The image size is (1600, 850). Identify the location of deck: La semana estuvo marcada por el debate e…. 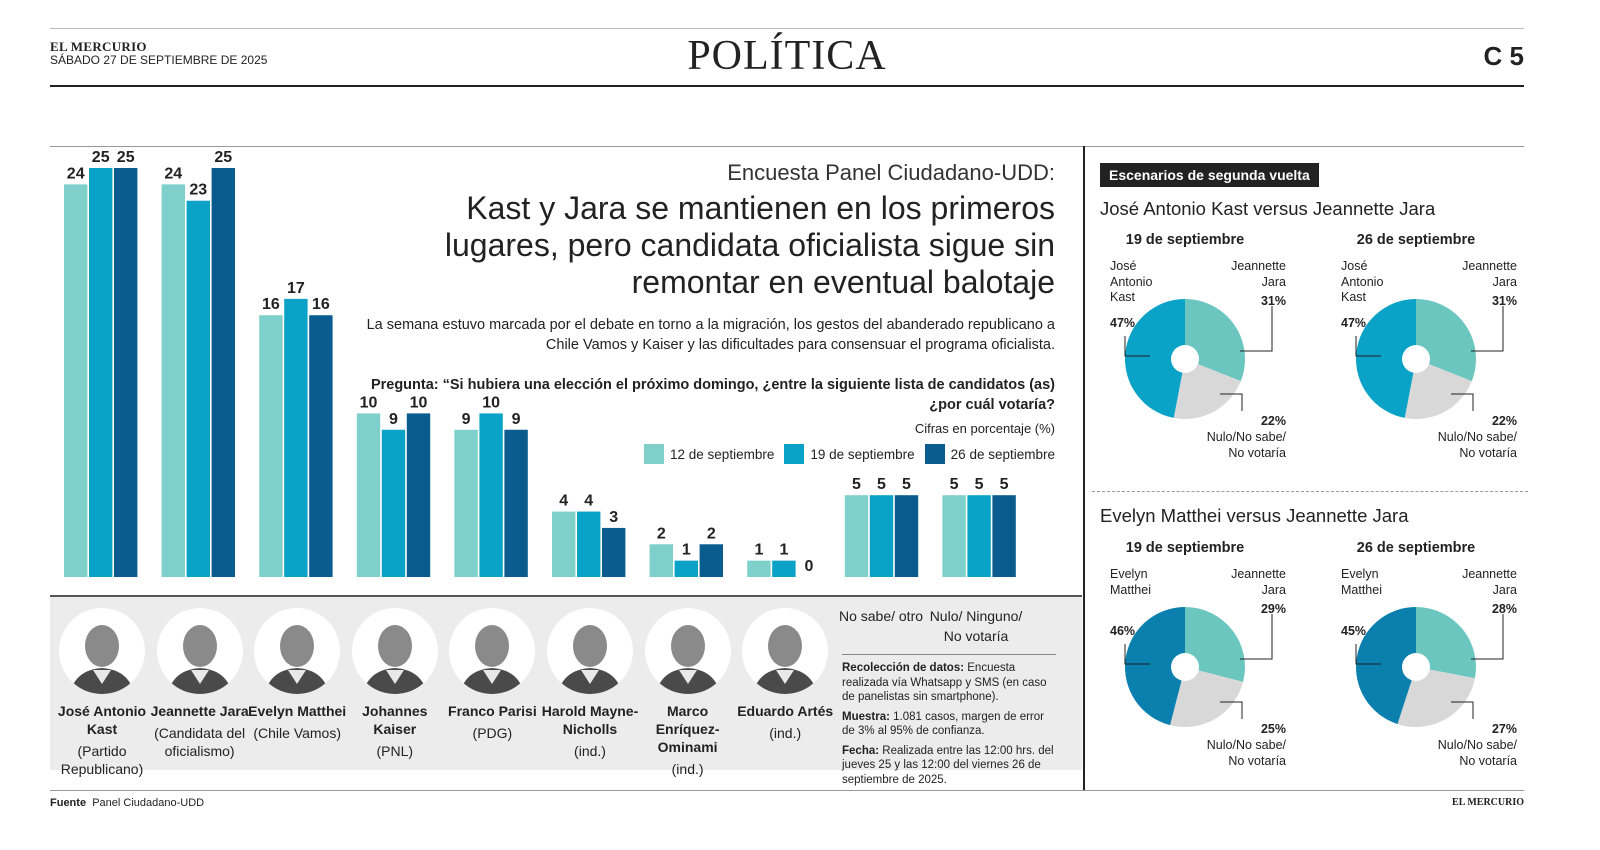
(710, 335).